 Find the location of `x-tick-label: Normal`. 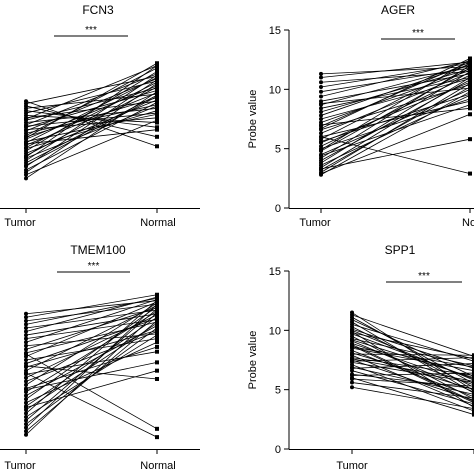

x-tick-label: Normal is located at coordinates (157, 223).